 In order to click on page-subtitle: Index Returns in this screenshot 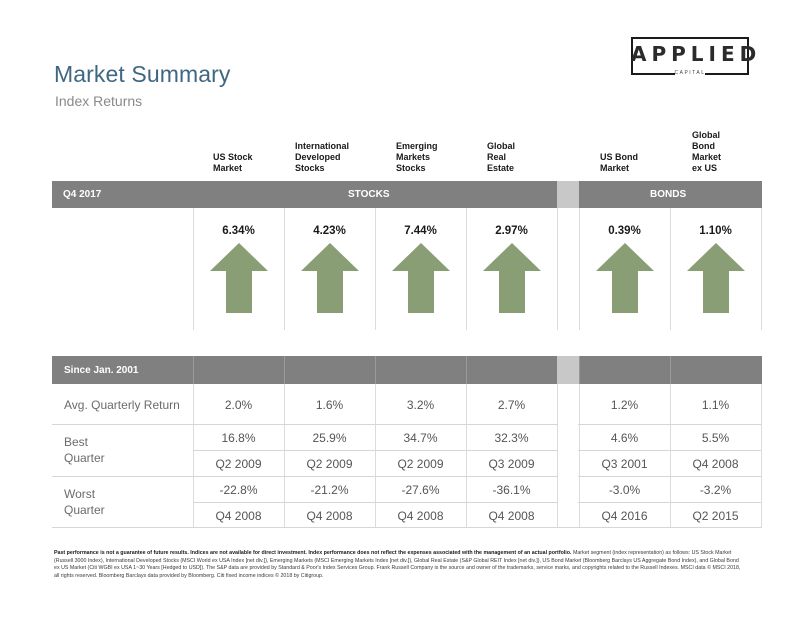, I will do `click(99, 101)`.